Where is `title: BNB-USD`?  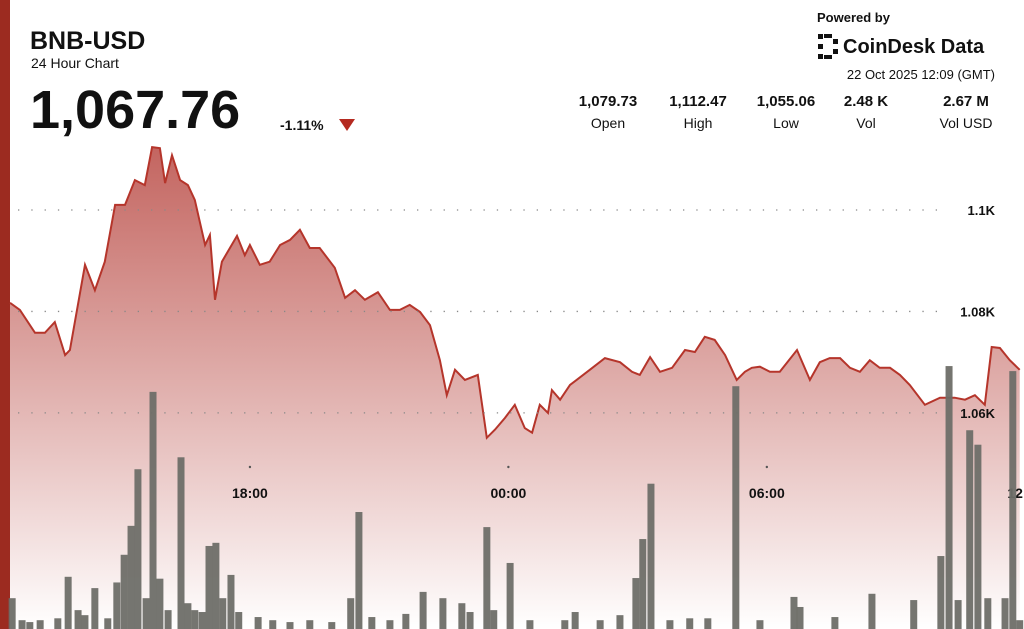
title: BNB-USD is located at coordinates (87, 41).